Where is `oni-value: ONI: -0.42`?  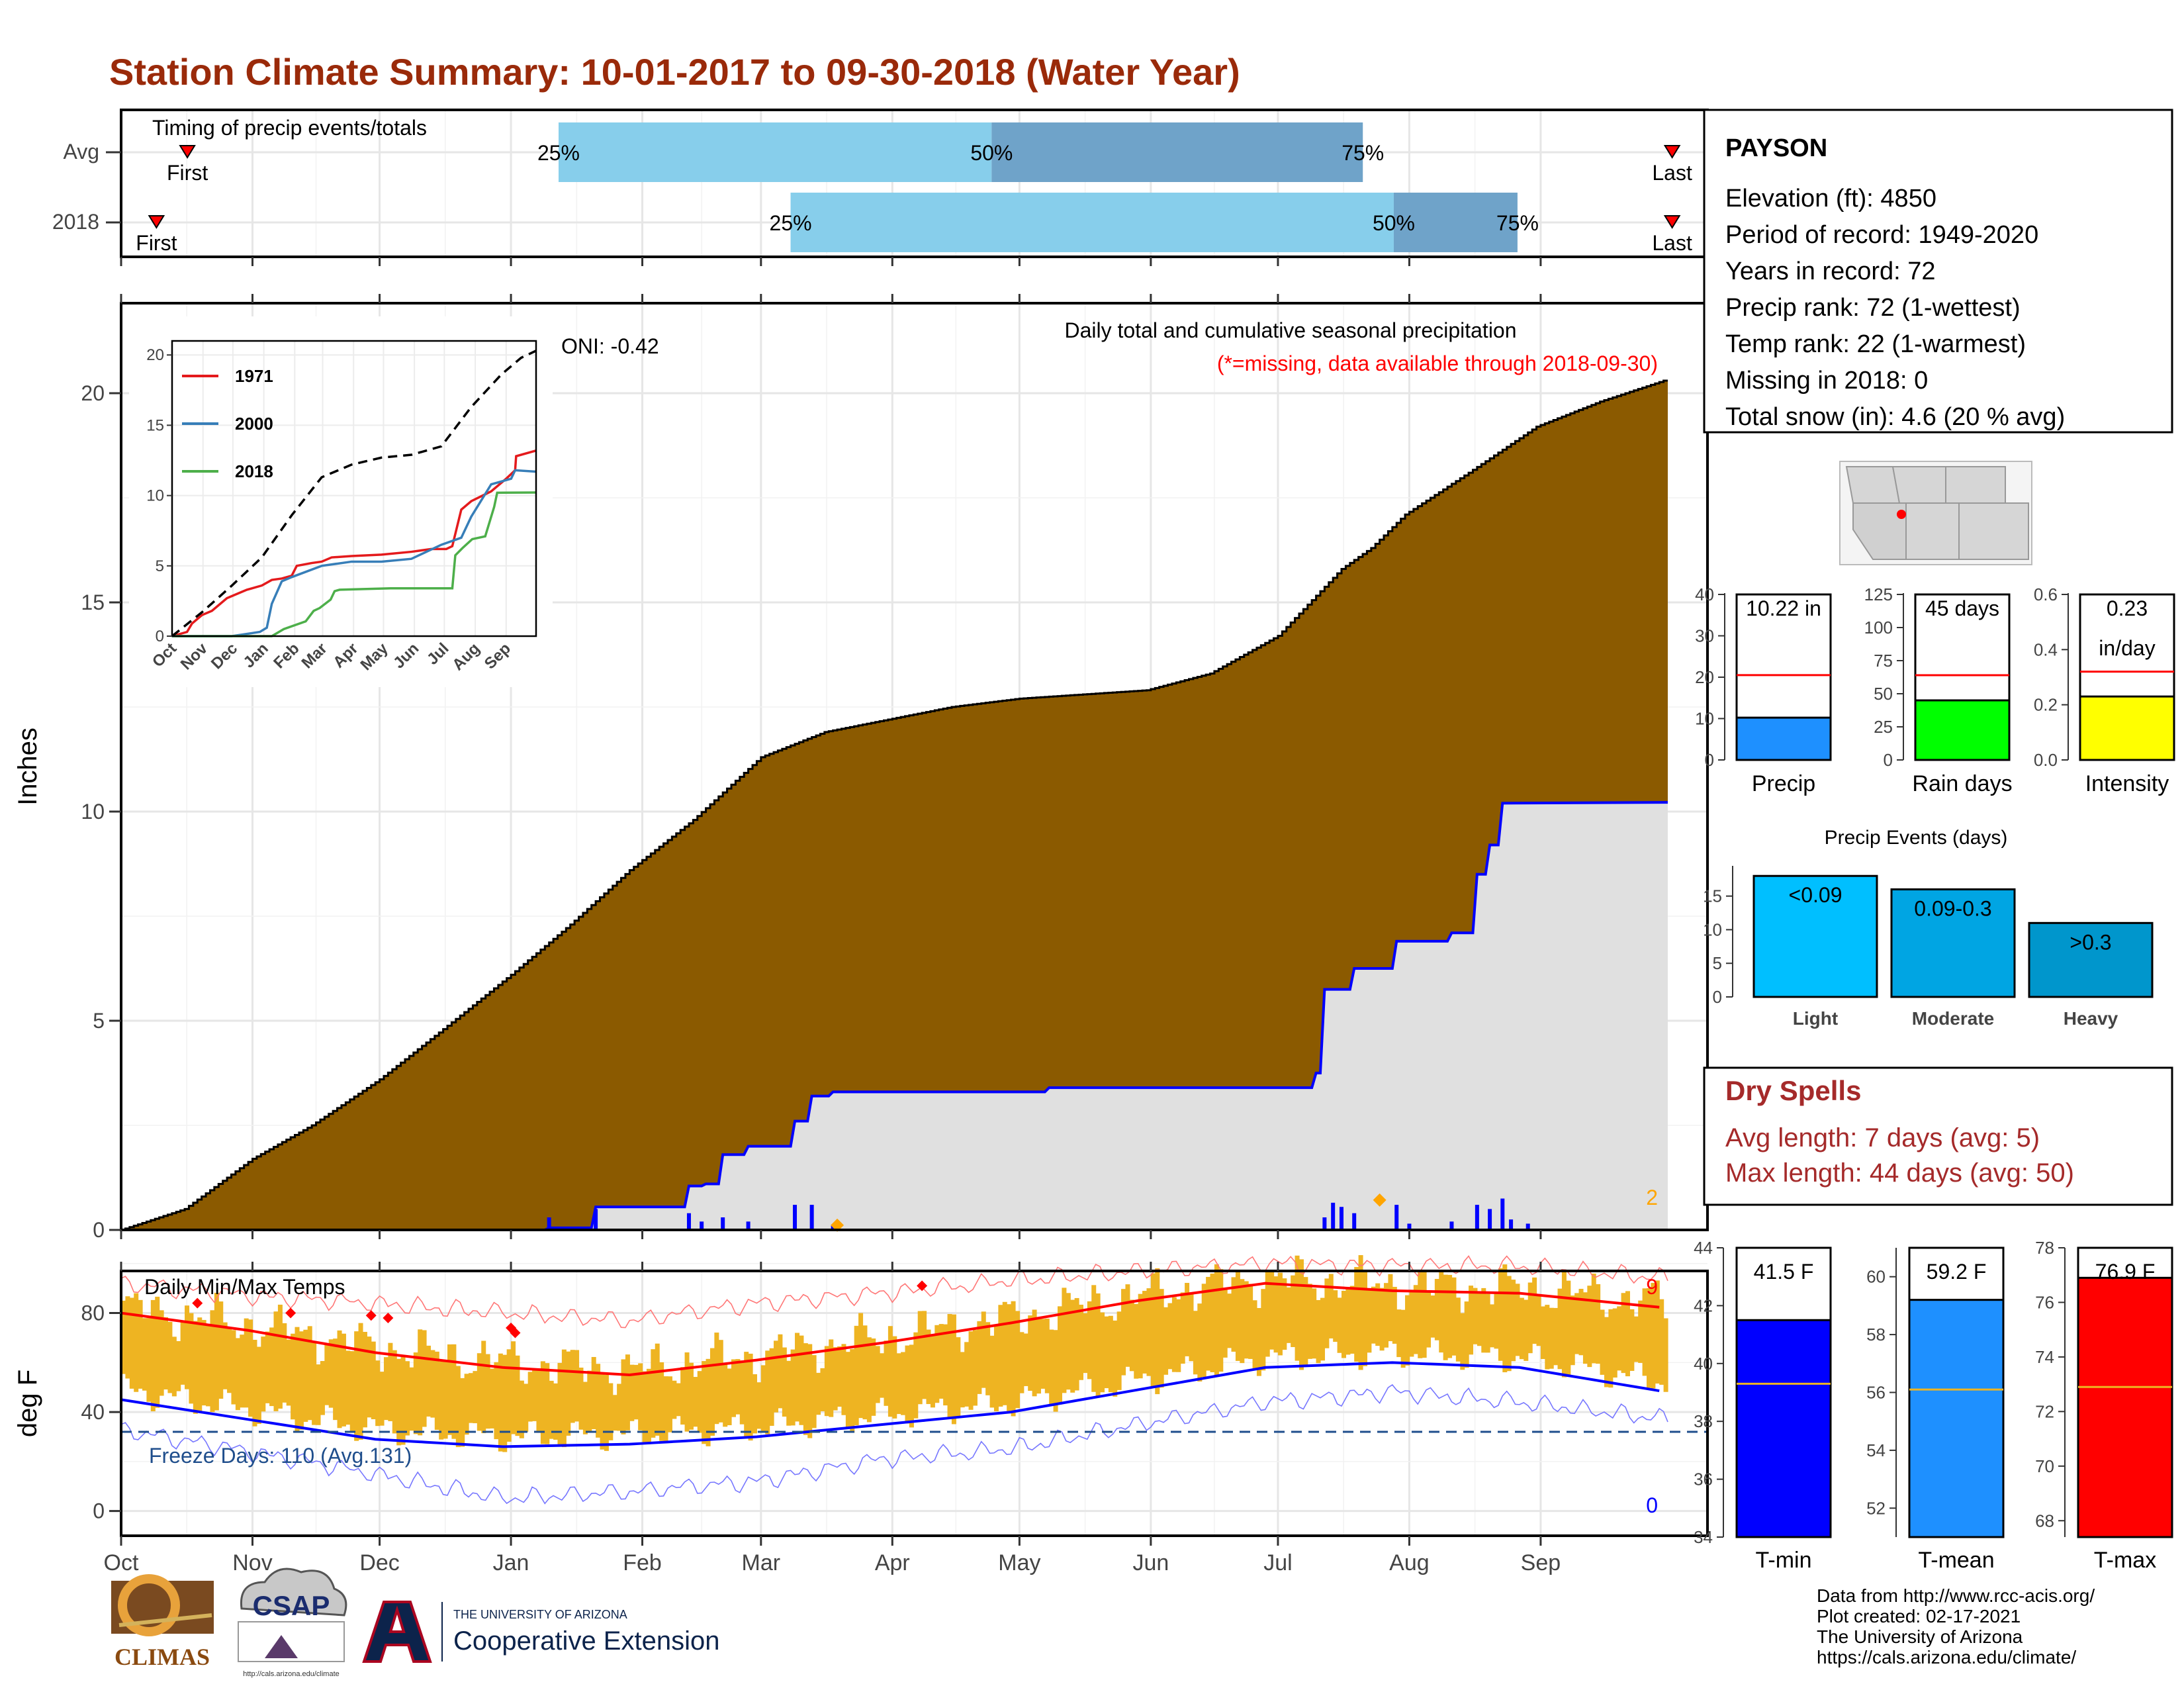
oni-value: ONI: -0.42 is located at coordinates (610, 346).